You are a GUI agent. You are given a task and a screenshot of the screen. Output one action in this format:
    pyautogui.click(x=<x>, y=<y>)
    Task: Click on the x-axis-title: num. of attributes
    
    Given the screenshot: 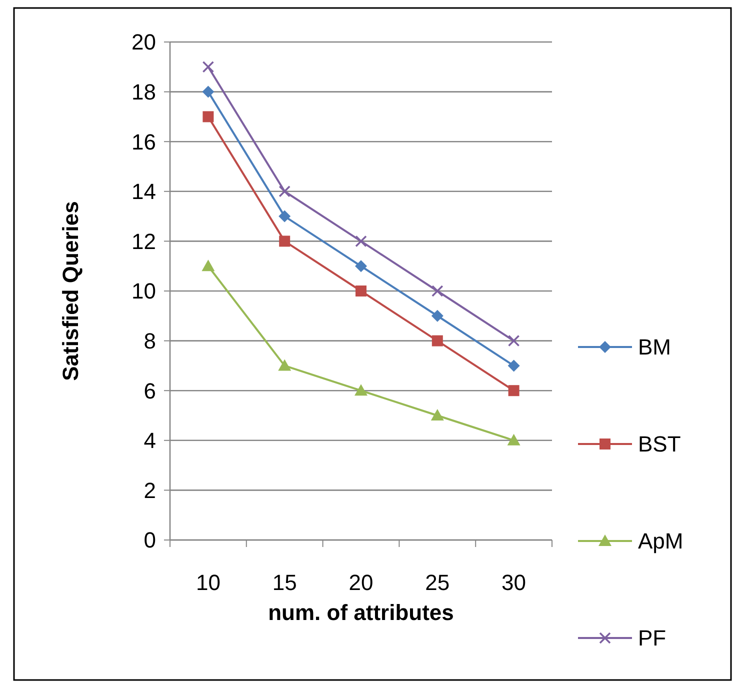 What is the action you would take?
    pyautogui.click(x=361, y=612)
    